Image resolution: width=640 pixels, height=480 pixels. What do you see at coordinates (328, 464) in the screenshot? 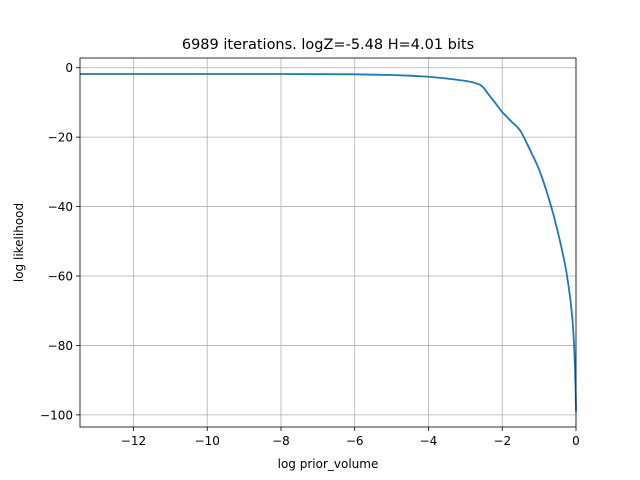
I see `x-axis-label: log prior_volume` at bounding box center [328, 464].